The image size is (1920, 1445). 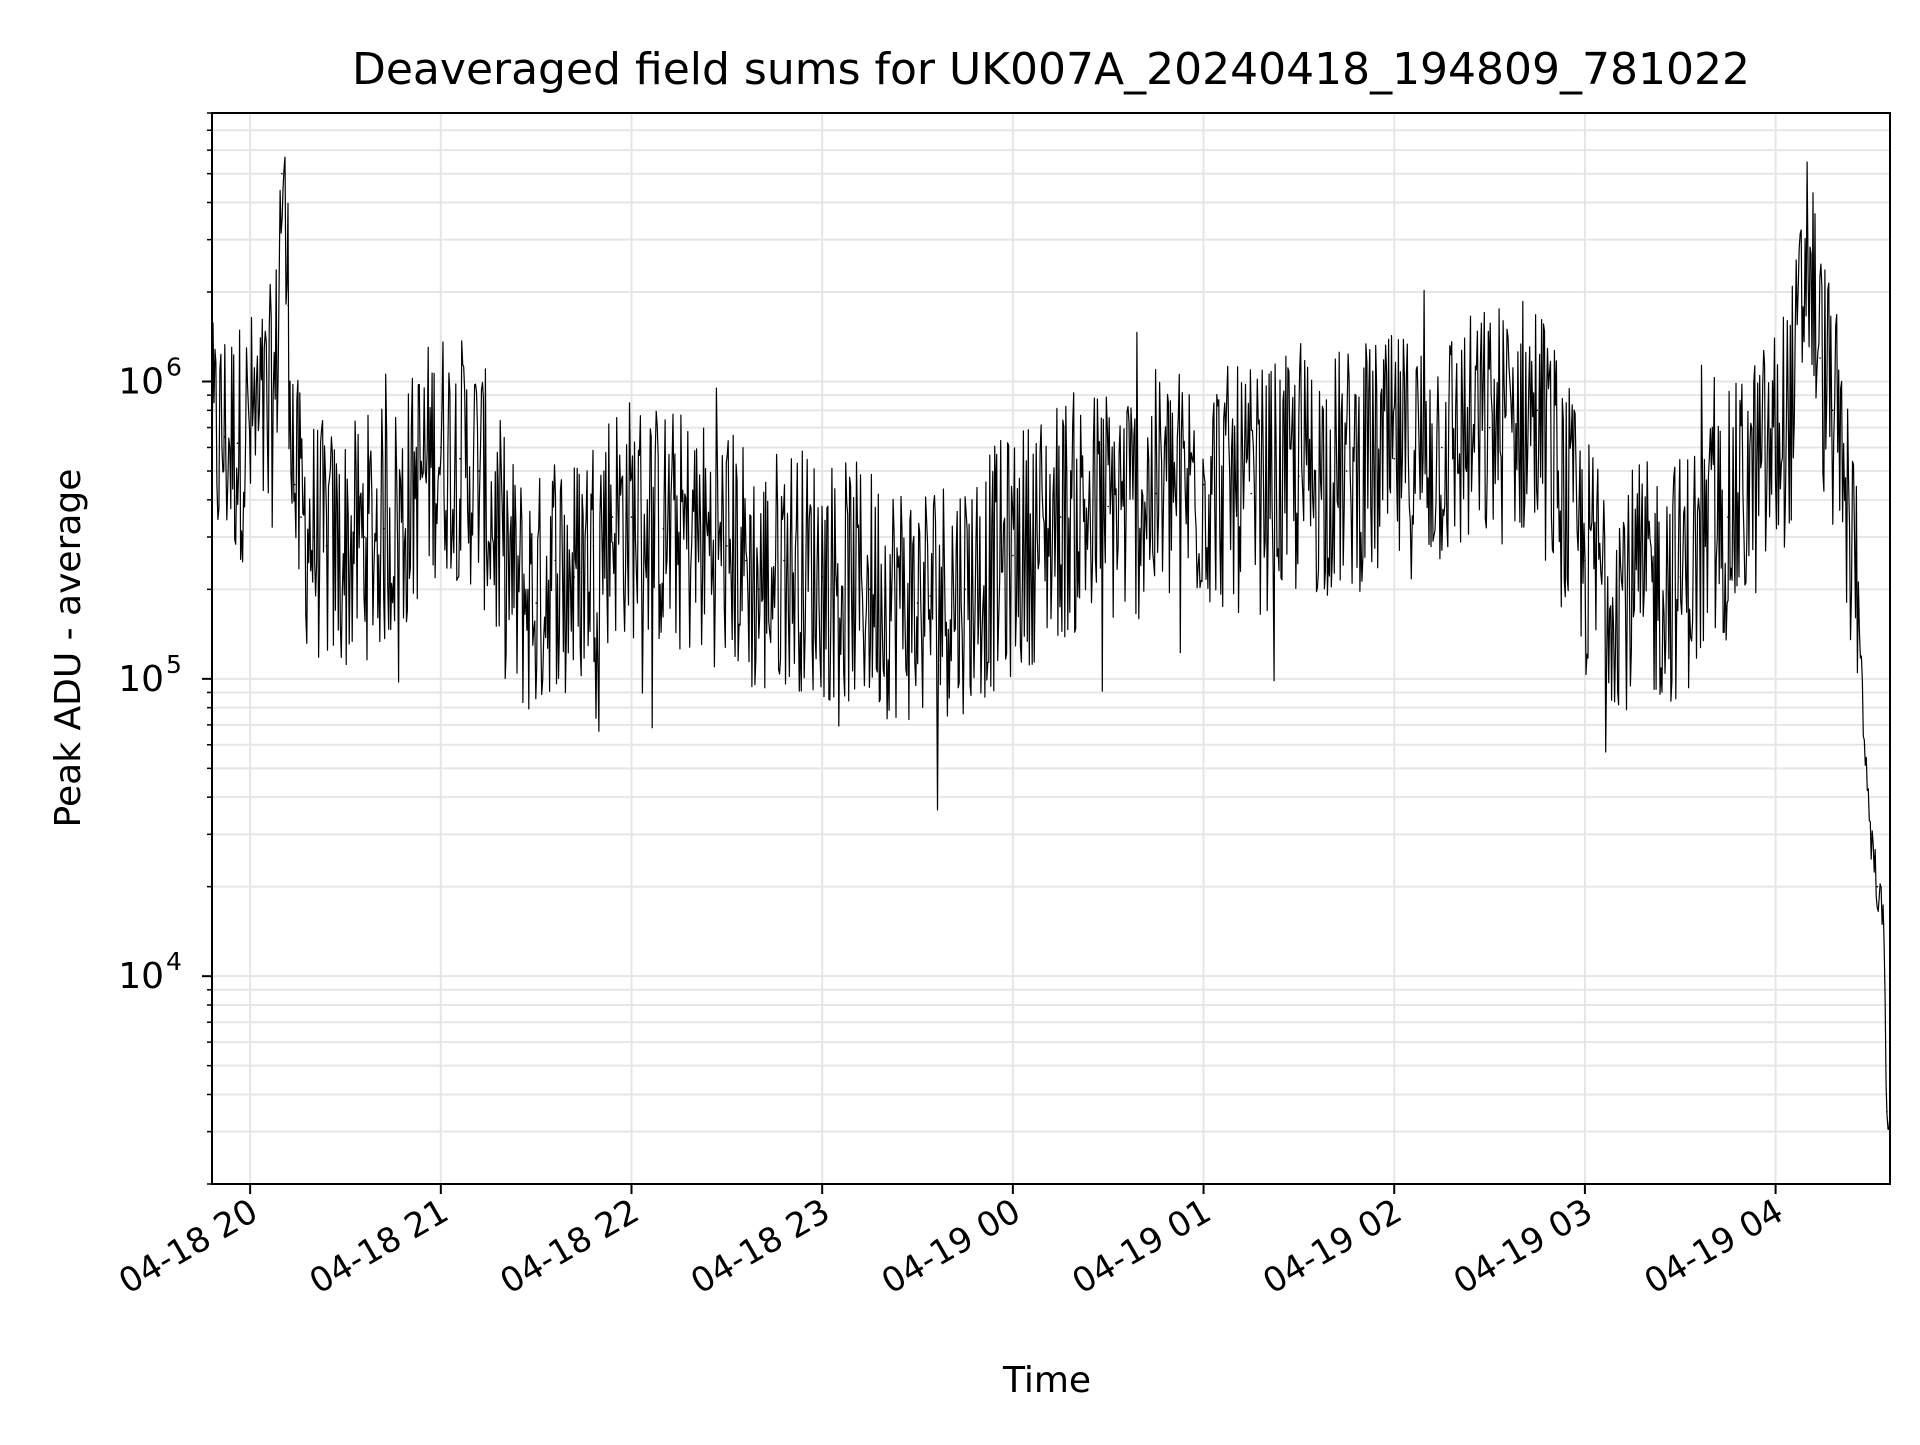 I want to click on y-axis-label: Peak ADU - average, so click(x=68, y=648).